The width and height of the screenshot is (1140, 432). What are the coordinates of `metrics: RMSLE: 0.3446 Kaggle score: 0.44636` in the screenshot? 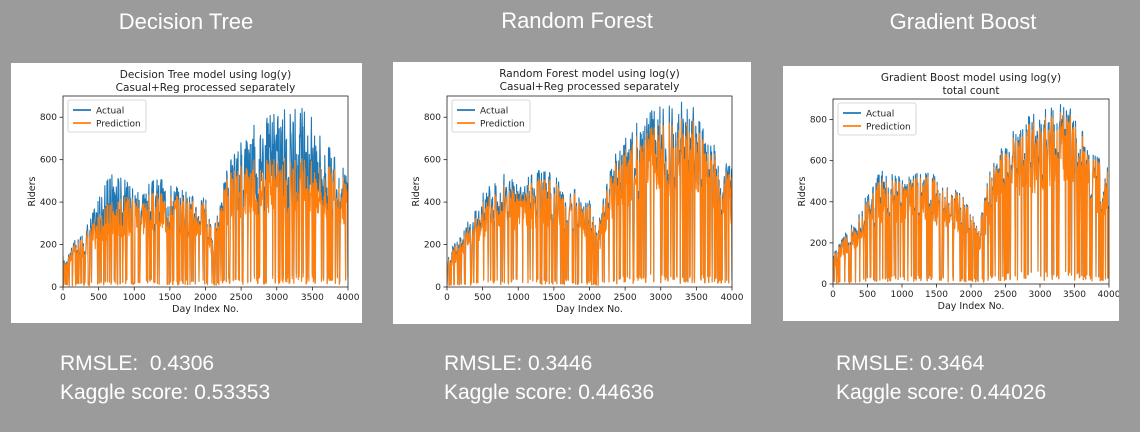 It's located at (549, 378).